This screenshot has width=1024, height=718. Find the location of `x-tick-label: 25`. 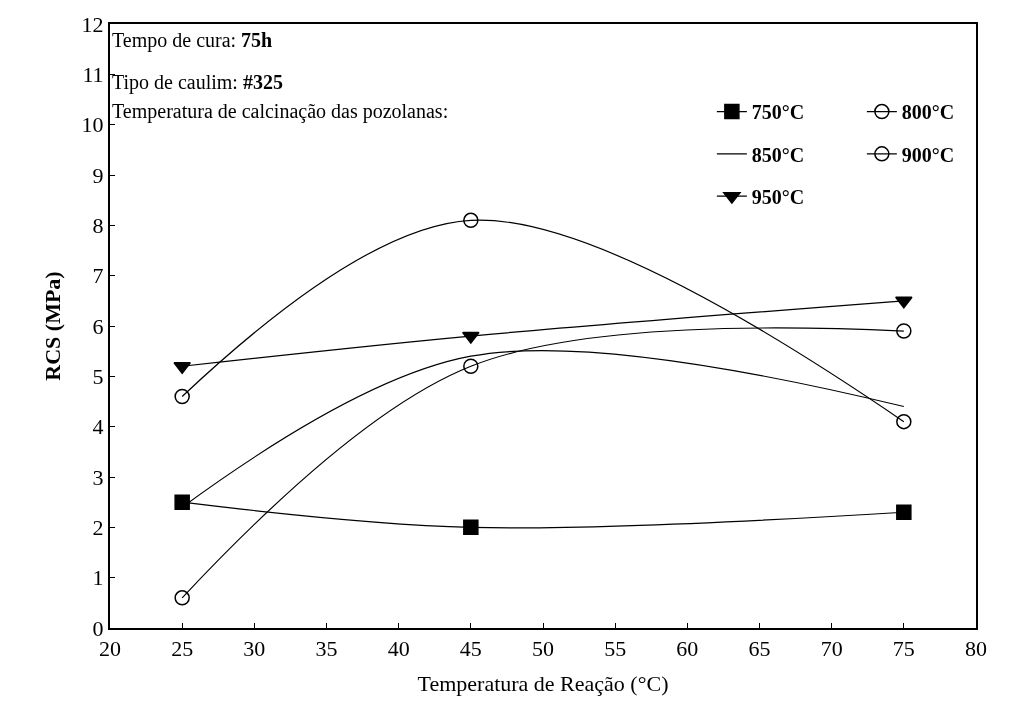

x-tick-label: 25 is located at coordinates (182, 649).